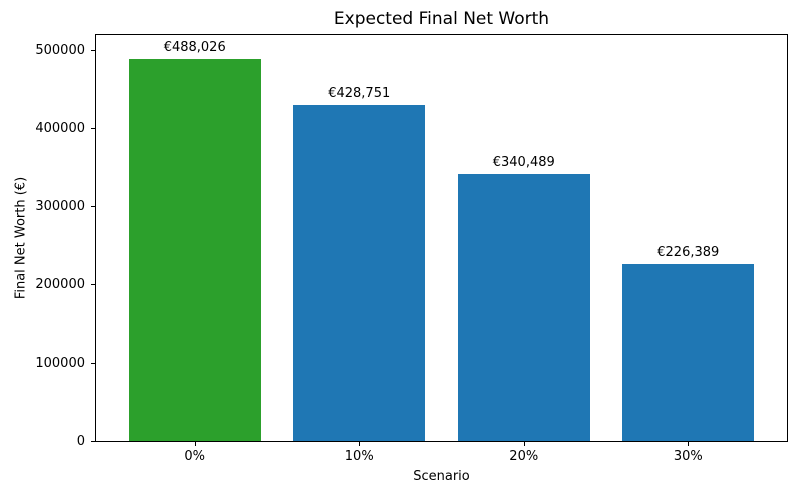  What do you see at coordinates (523, 307) in the screenshot?
I see `bar-20%` at bounding box center [523, 307].